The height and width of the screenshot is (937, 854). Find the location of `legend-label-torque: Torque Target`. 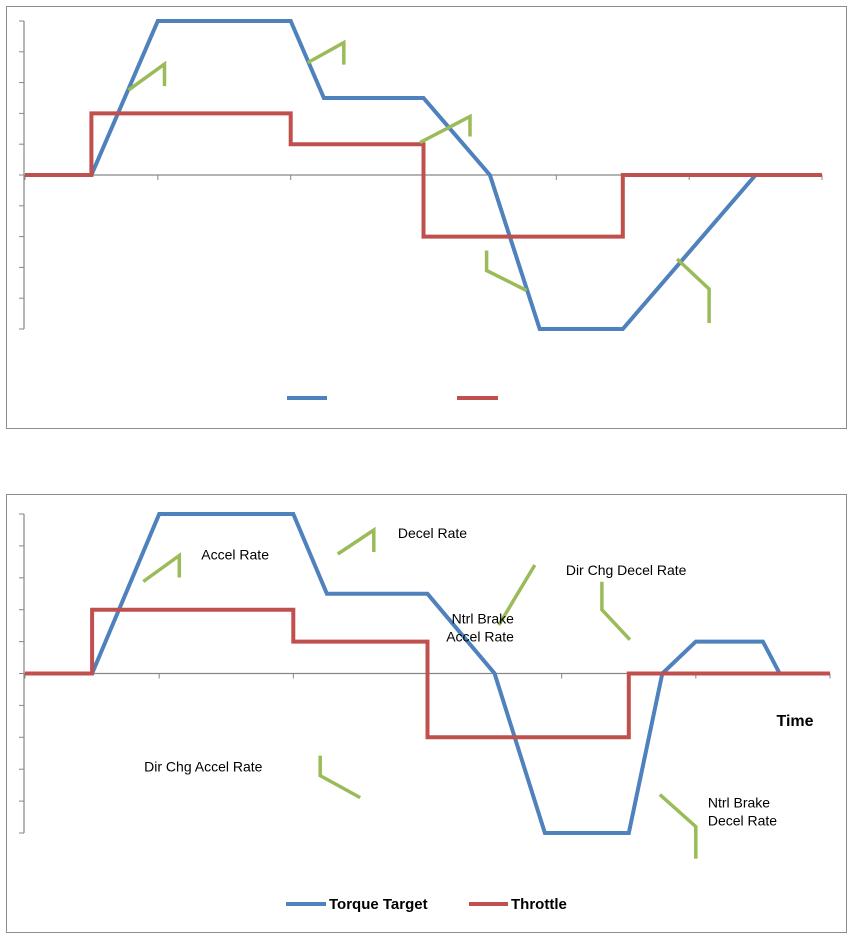

legend-label-torque: Torque Target is located at coordinates (378, 904).